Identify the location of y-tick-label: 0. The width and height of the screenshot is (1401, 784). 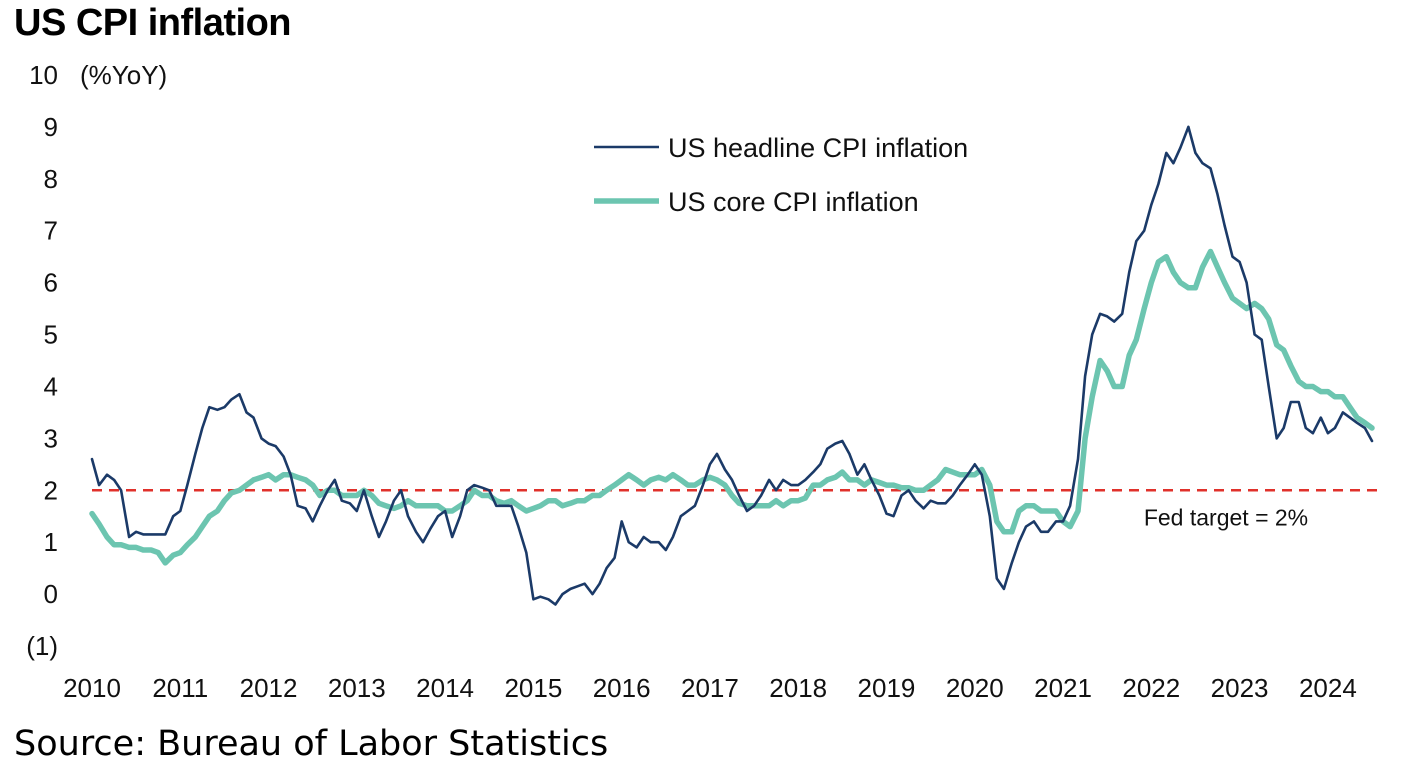
(51, 594).